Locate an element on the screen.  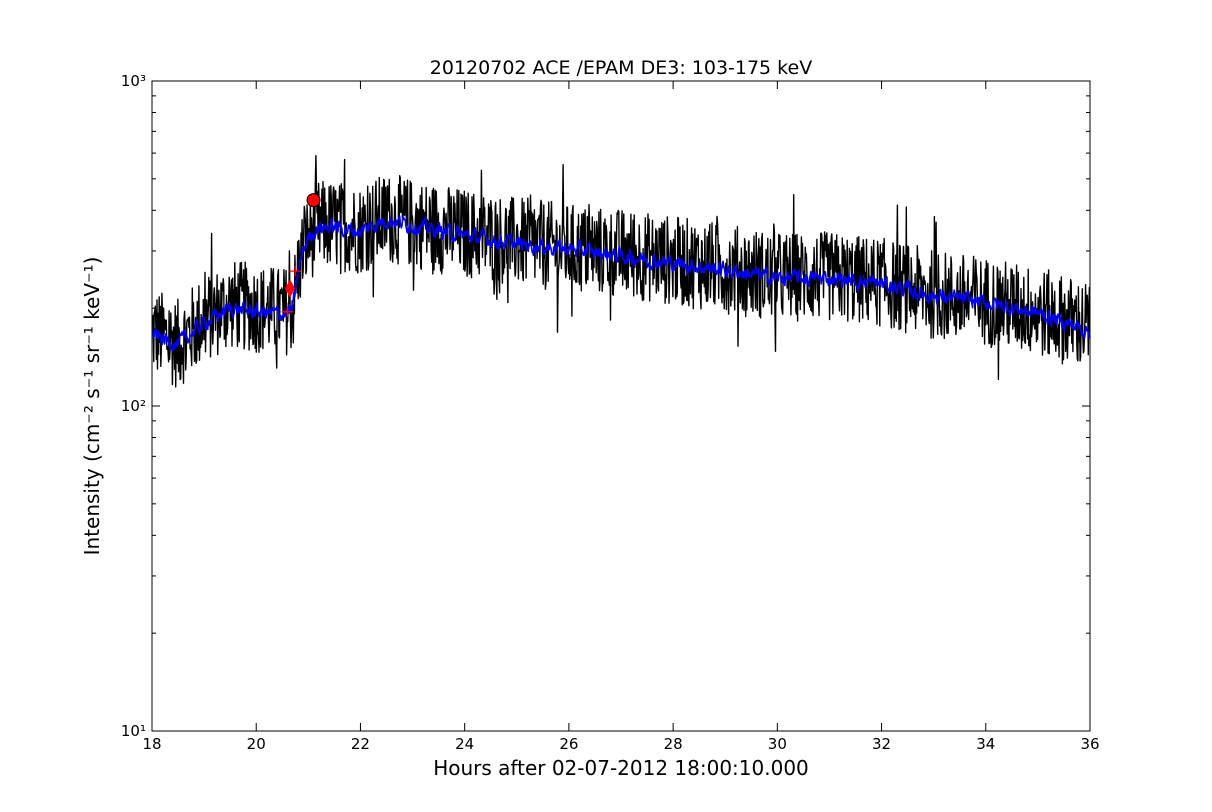
onset-marker is located at coordinates (290, 288).